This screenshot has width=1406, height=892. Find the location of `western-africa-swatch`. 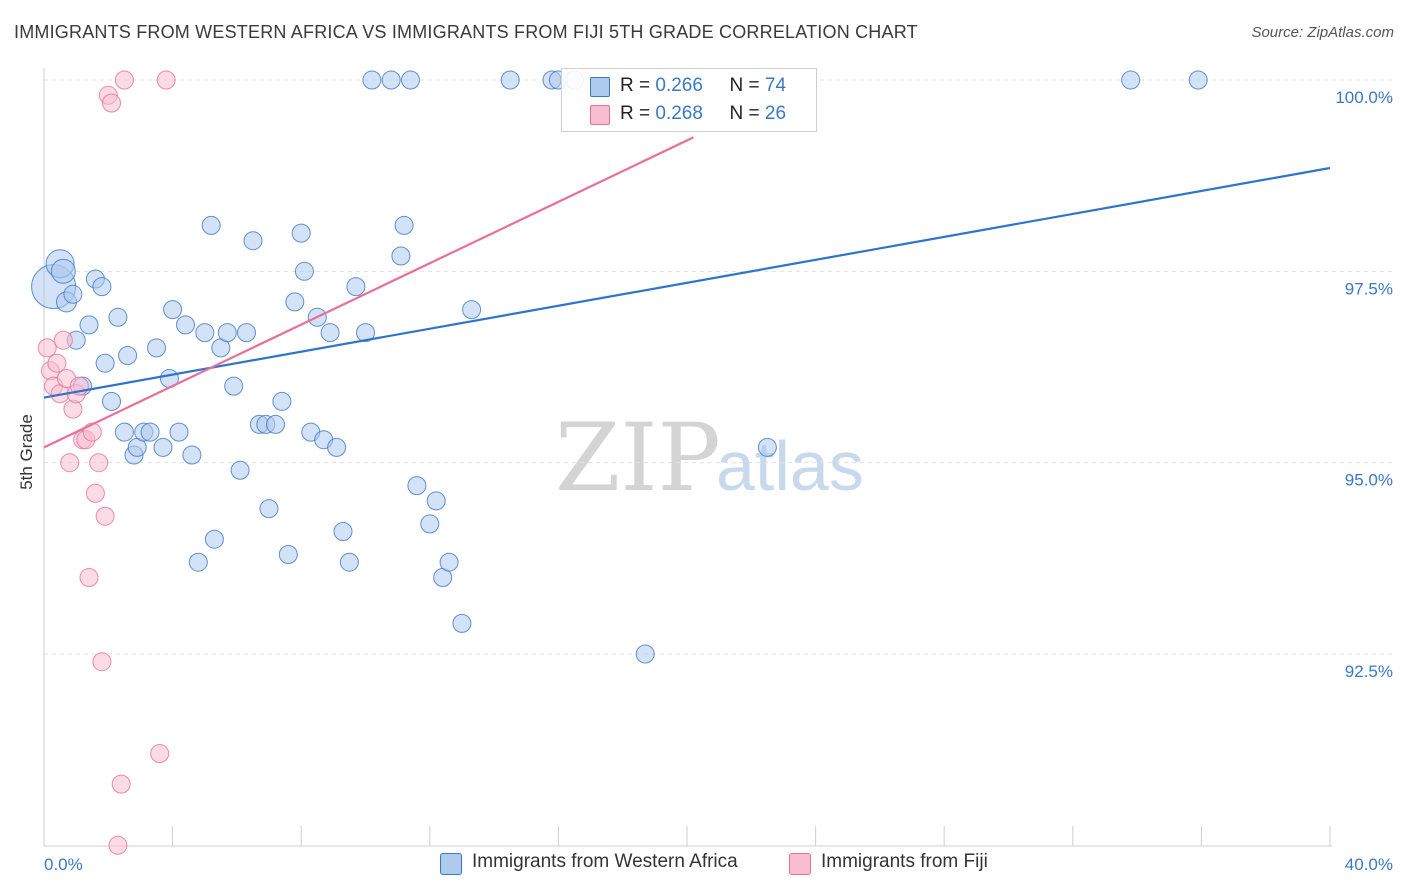

western-africa-swatch is located at coordinates (451, 864).